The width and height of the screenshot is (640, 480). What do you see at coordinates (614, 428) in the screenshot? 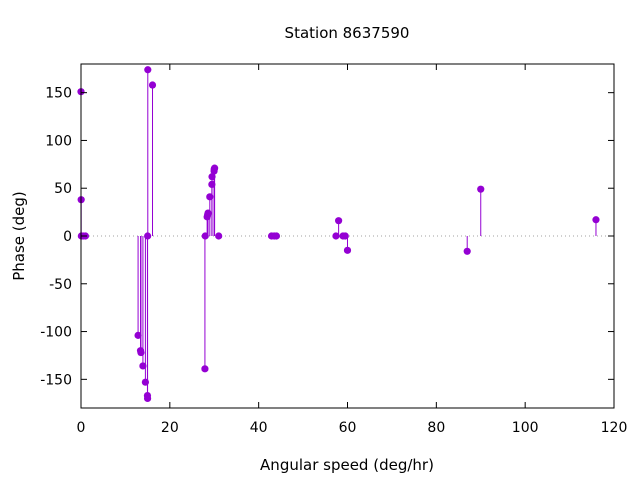
I see `x-tick-label: 120` at bounding box center [614, 428].